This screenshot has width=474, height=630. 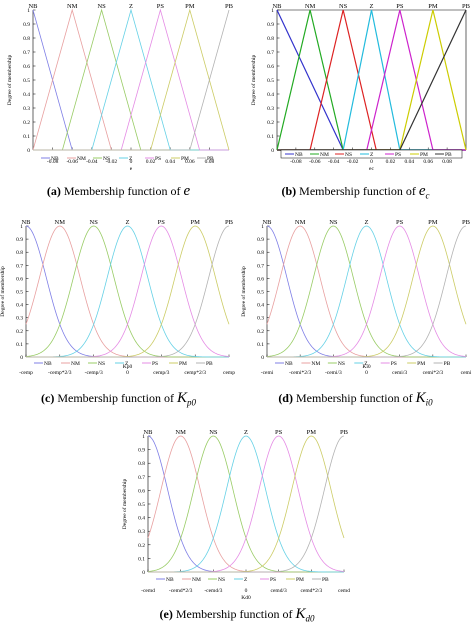 I want to click on x-tick-label: -cemp/3, so click(x=94, y=373).